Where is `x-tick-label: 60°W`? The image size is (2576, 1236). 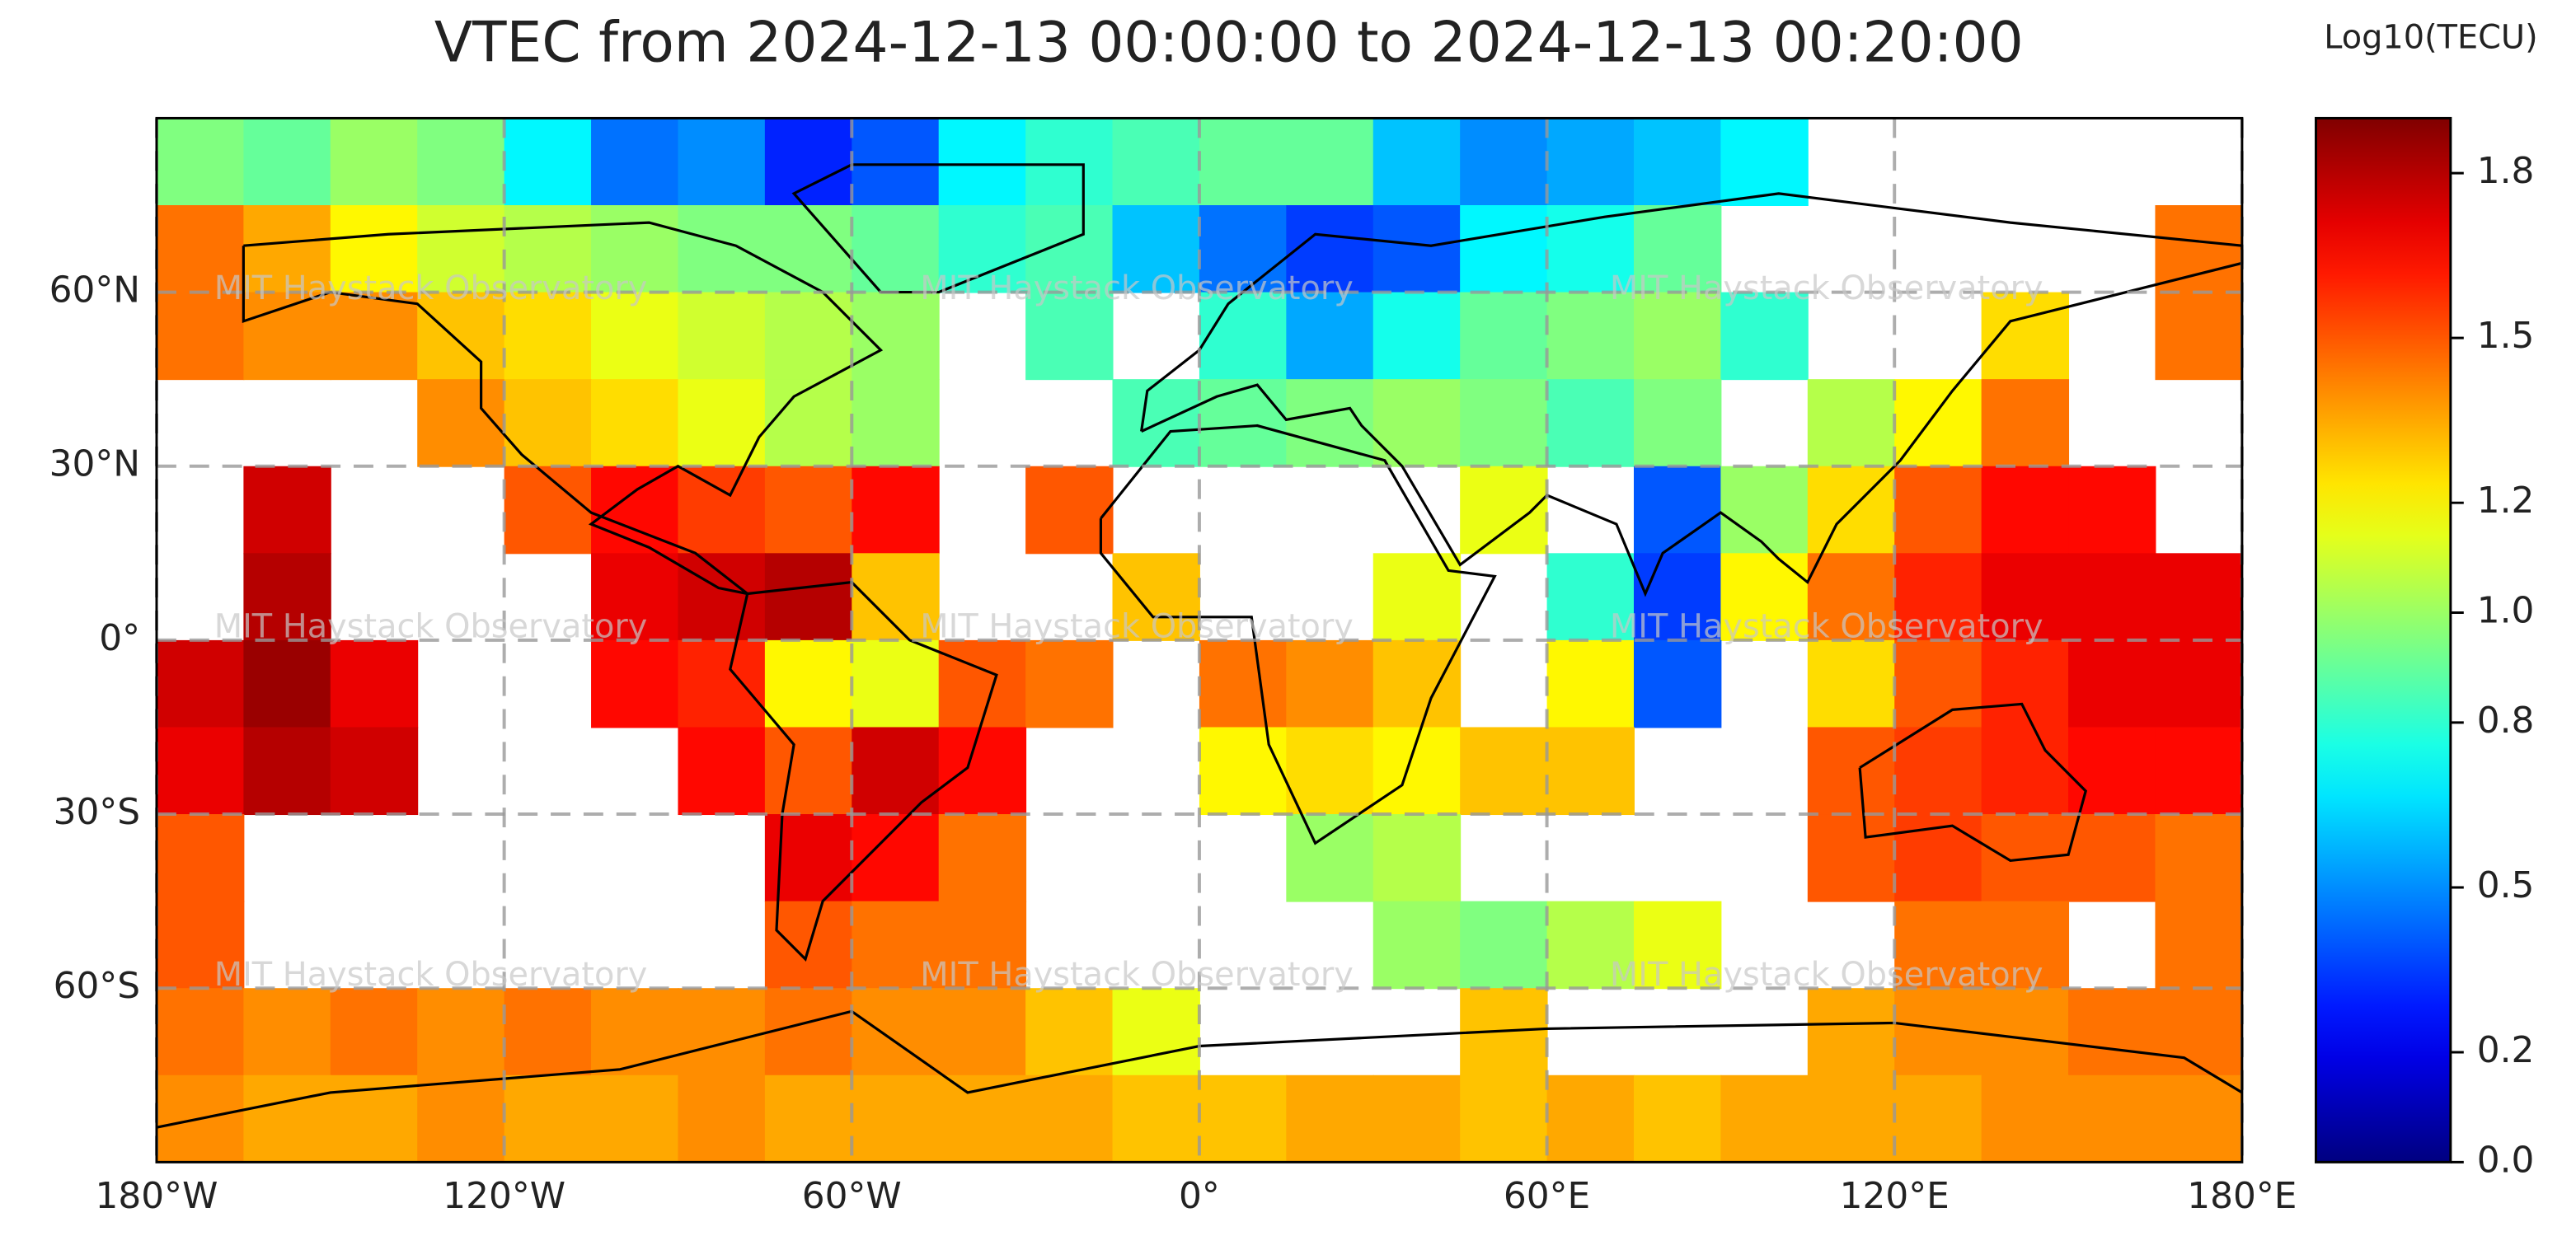 x-tick-label: 60°W is located at coordinates (852, 1196).